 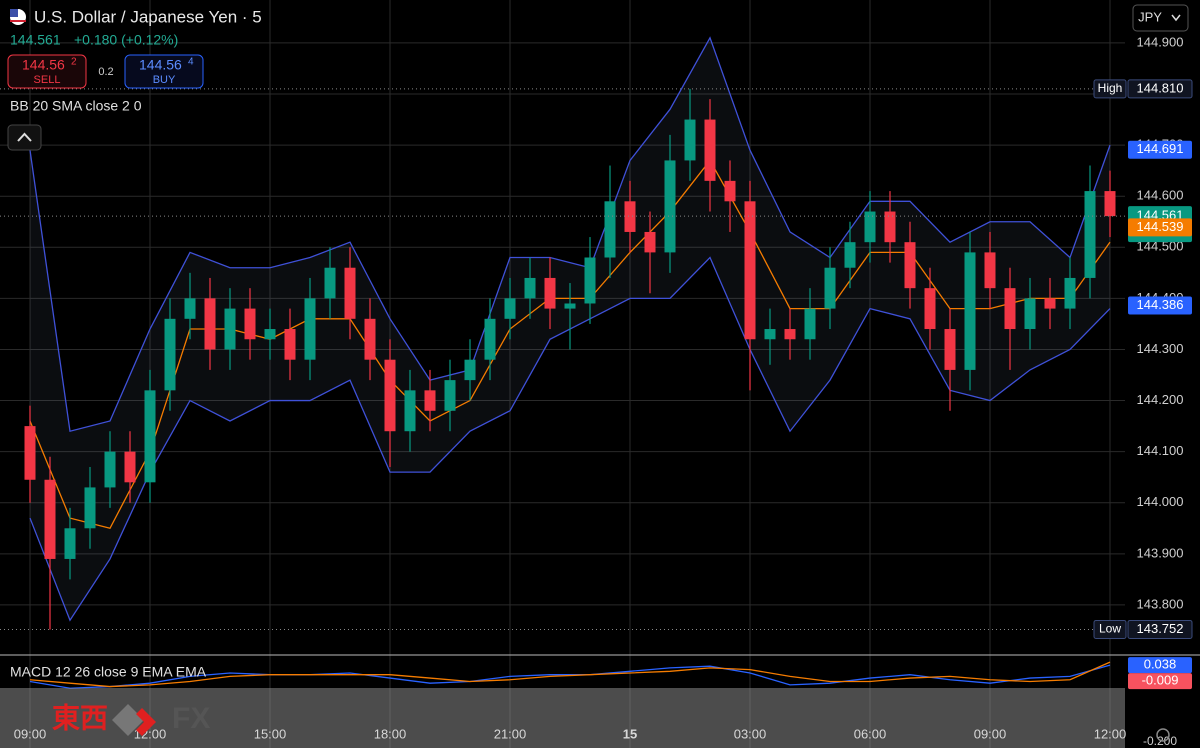 I want to click on y-tick-label: 144.200, so click(x=1160, y=399).